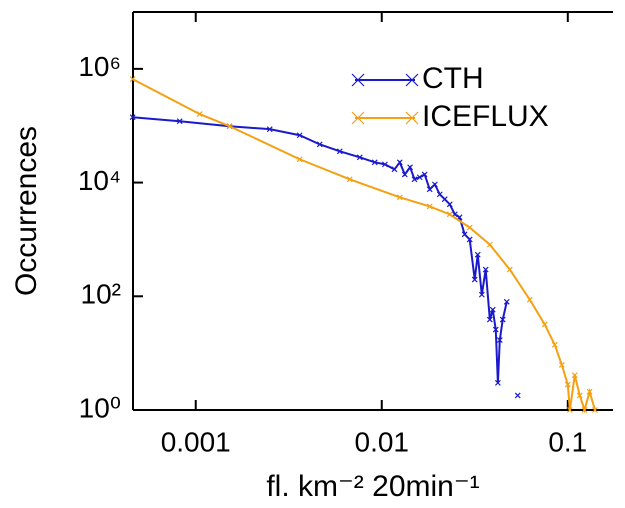  I want to click on y-axis-label: Occurrences, so click(26, 211).